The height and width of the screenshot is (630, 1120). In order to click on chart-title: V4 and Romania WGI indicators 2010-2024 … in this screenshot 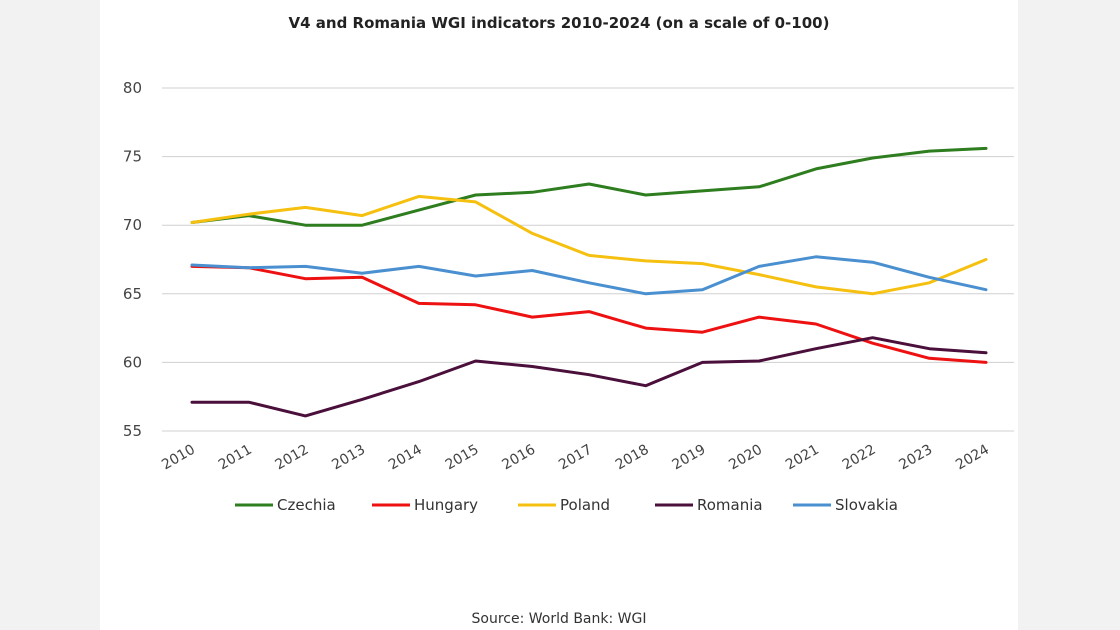, I will do `click(559, 23)`.